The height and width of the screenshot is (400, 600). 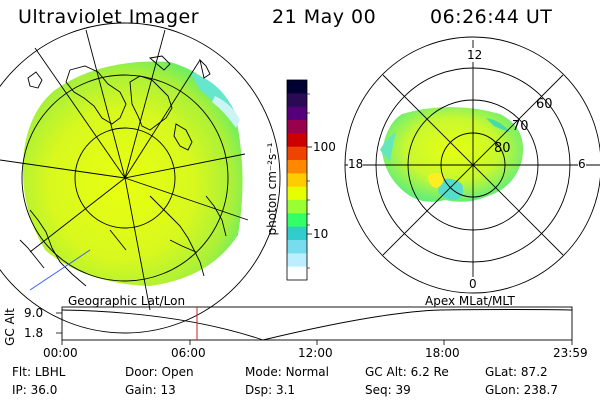 I want to click on footer-gain: Gain: 13, so click(x=150, y=390).